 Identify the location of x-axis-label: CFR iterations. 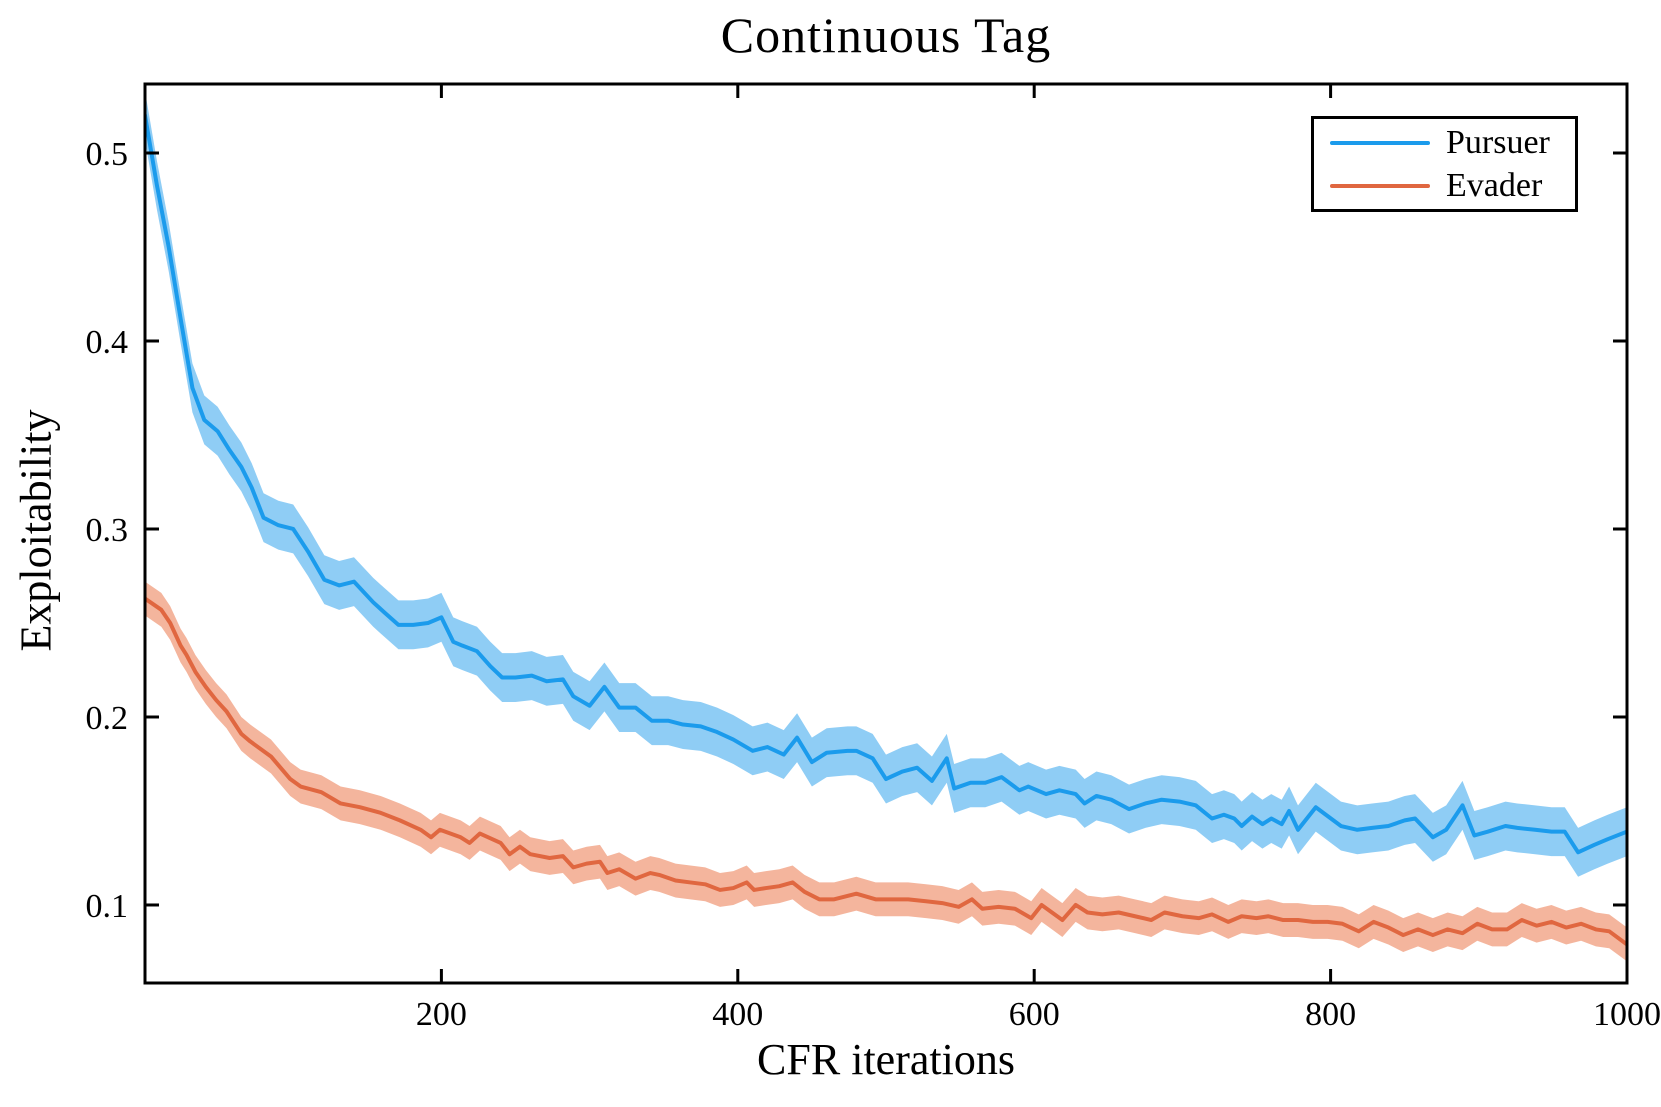
(886, 1059).